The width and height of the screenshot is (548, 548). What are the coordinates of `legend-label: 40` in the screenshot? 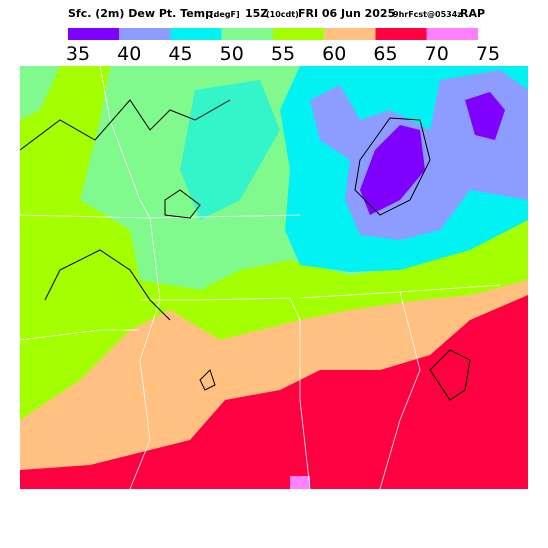 It's located at (129, 54).